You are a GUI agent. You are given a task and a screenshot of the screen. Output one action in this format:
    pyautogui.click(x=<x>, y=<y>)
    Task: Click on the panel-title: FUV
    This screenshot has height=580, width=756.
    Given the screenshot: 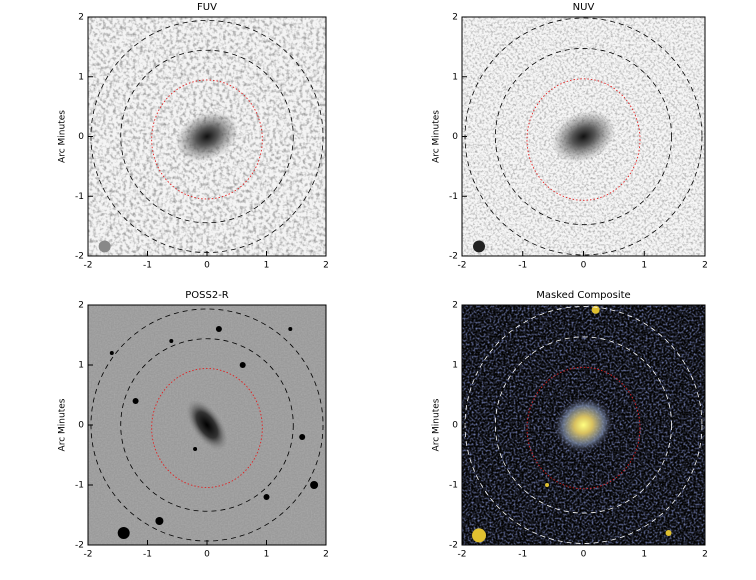 What is the action you would take?
    pyautogui.click(x=207, y=7)
    